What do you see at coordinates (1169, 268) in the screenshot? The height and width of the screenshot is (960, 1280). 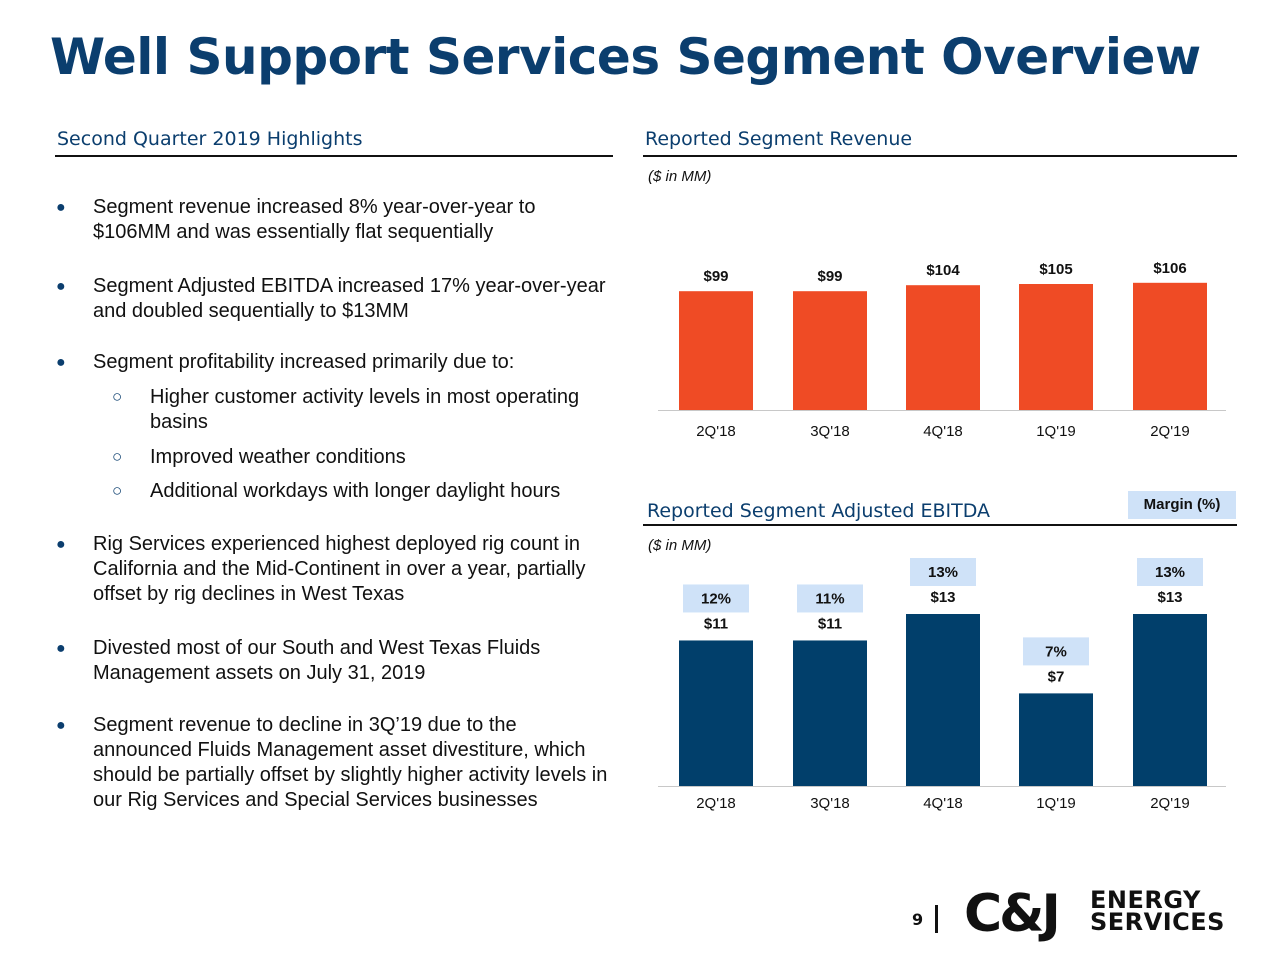 I see `revenue-data-label: $106` at bounding box center [1169, 268].